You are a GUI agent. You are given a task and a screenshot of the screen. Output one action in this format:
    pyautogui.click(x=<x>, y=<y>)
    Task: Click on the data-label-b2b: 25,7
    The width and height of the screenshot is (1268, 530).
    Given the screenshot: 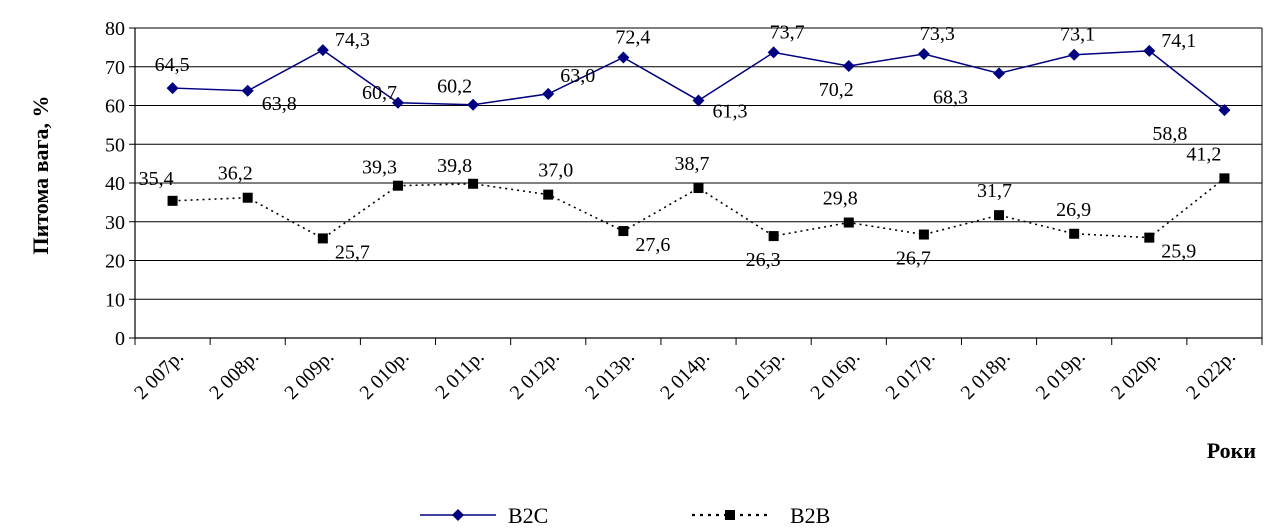 What is the action you would take?
    pyautogui.click(x=352, y=252)
    